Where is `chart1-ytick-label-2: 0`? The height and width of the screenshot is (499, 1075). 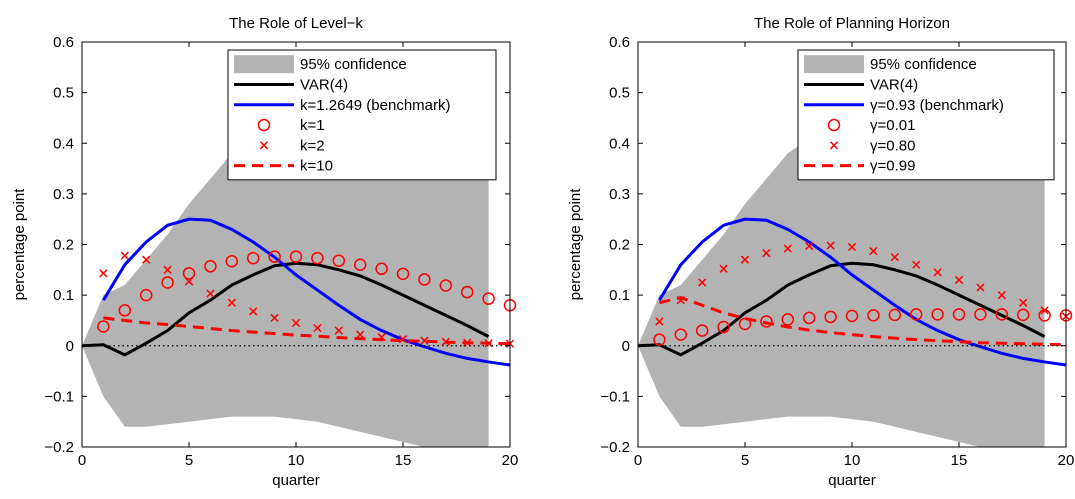 chart1-ytick-label-2: 0 is located at coordinates (626, 346).